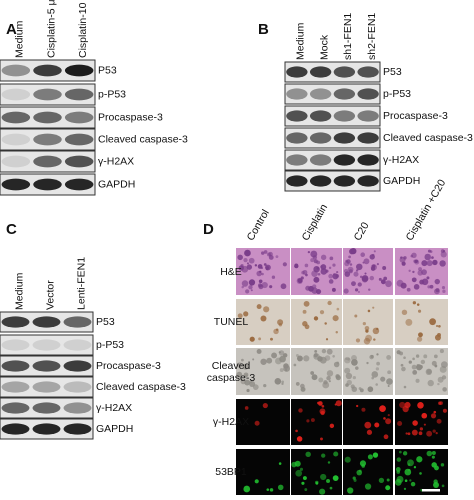  What do you see at coordinates (130, 117) in the screenshot?
I see `row-label: Procaspase-3` at bounding box center [130, 117].